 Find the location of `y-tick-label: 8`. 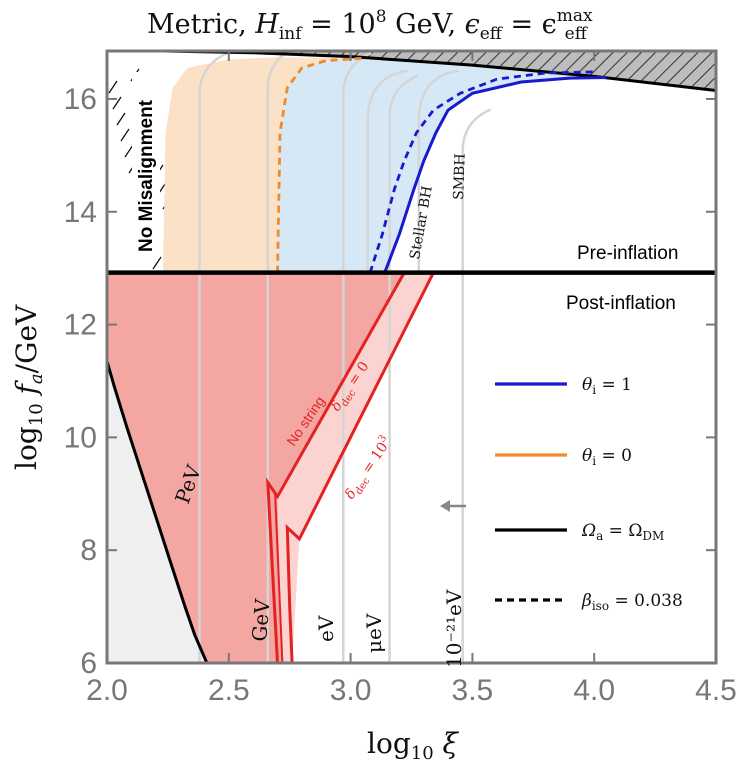

y-tick-label: 8 is located at coordinates (88, 550).